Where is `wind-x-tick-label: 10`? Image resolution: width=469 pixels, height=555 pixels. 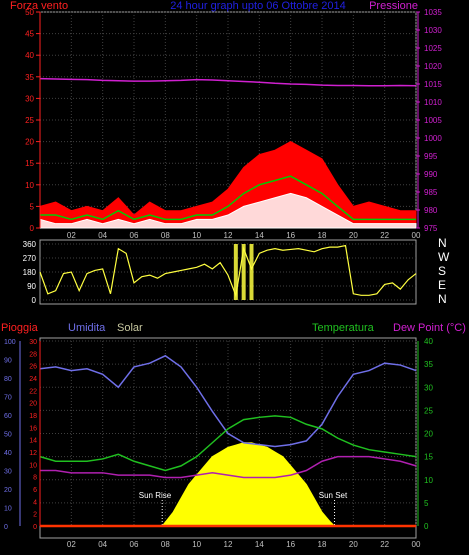
wind-x-tick-label: 10 is located at coordinates (196, 235).